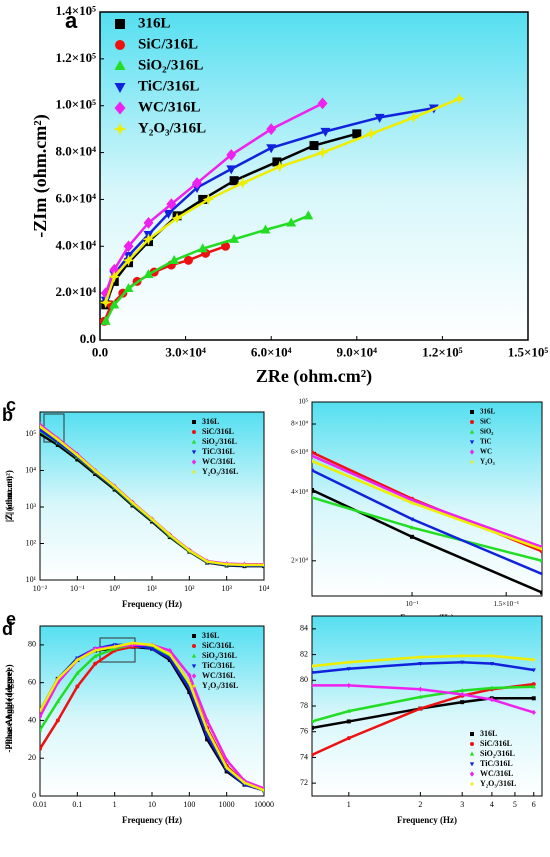 Image resolution: width=550 pixels, height=857 pixels. What do you see at coordinates (271, 352) in the screenshot?
I see `x-tick-label: 6.0×10⁴` at bounding box center [271, 352].